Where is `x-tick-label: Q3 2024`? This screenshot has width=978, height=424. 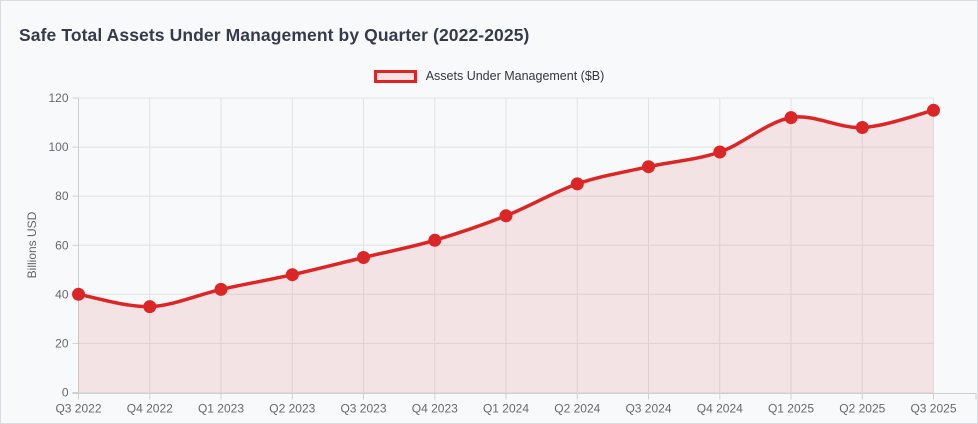
x-tick-label: Q3 2024 is located at coordinates (648, 409).